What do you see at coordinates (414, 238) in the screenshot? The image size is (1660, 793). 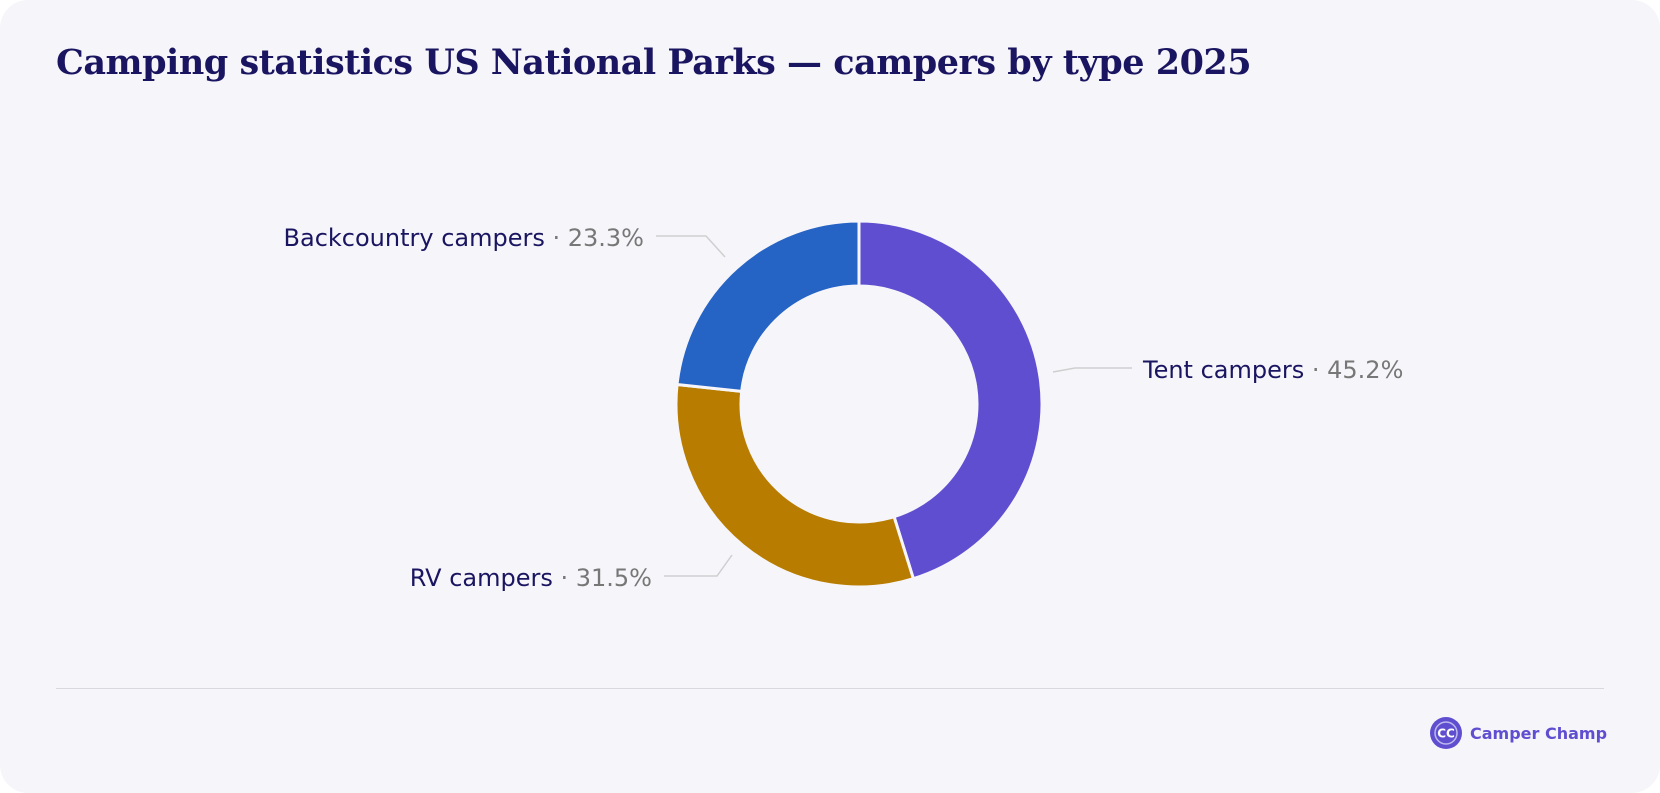 I see `slice-label-name: Backcountry campers` at bounding box center [414, 238].